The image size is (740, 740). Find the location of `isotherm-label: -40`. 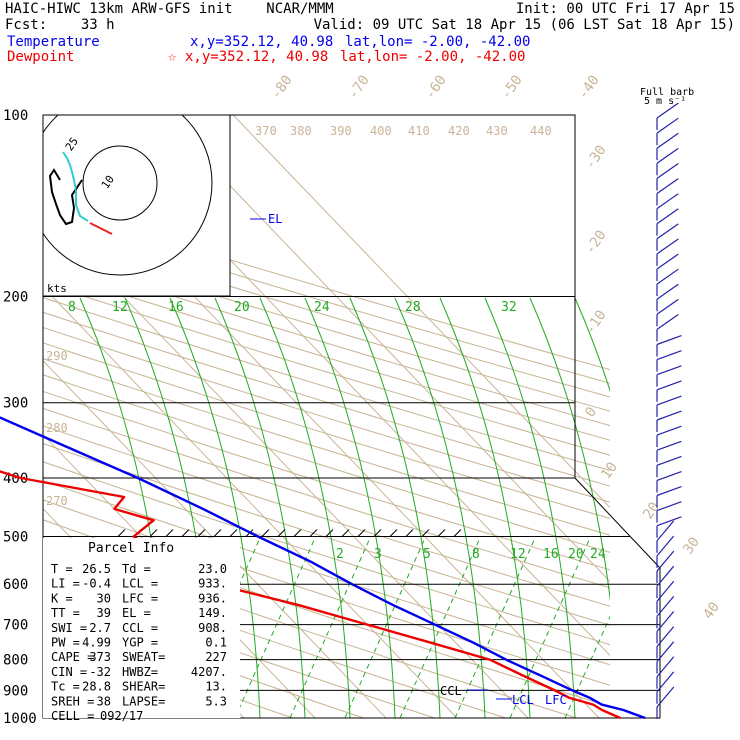

isotherm-label: -40 is located at coordinates (589, 87).